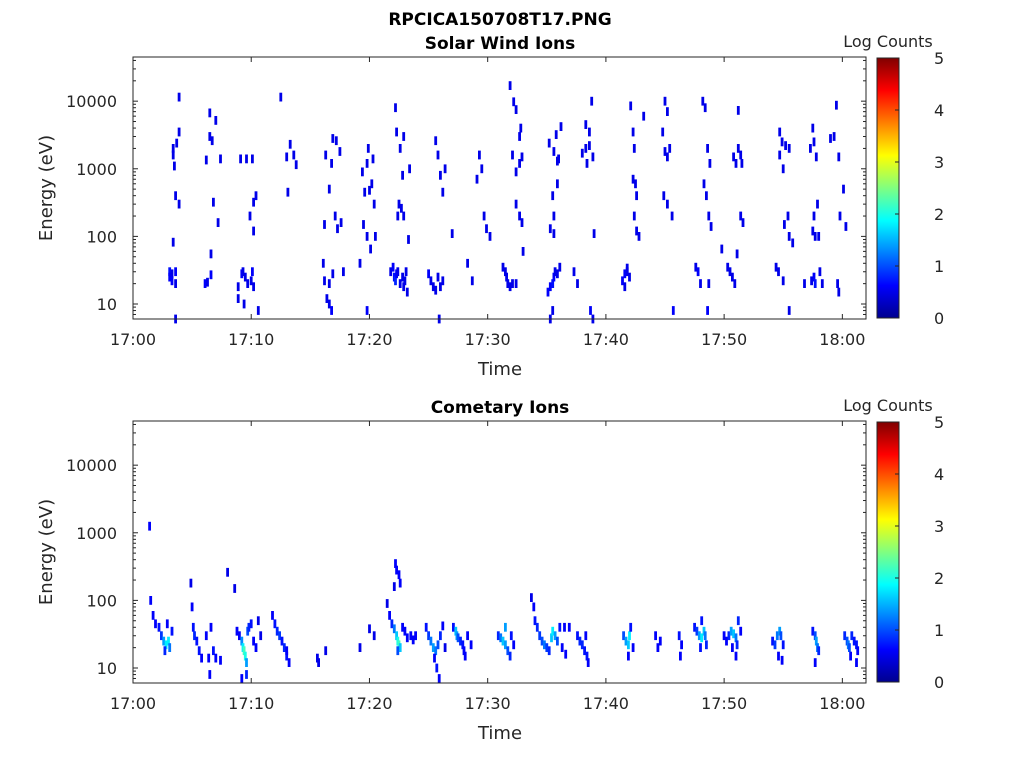 This screenshot has width=1024, height=768. I want to click on y-tick-label: 100, so click(101, 600).